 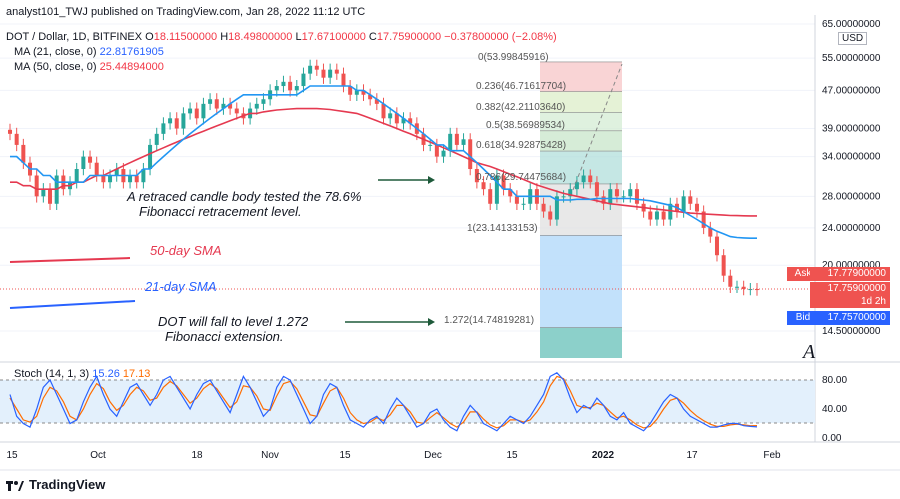 What do you see at coordinates (834, 409) in the screenshot?
I see `stoch-tick-label: 40.00` at bounding box center [834, 409].